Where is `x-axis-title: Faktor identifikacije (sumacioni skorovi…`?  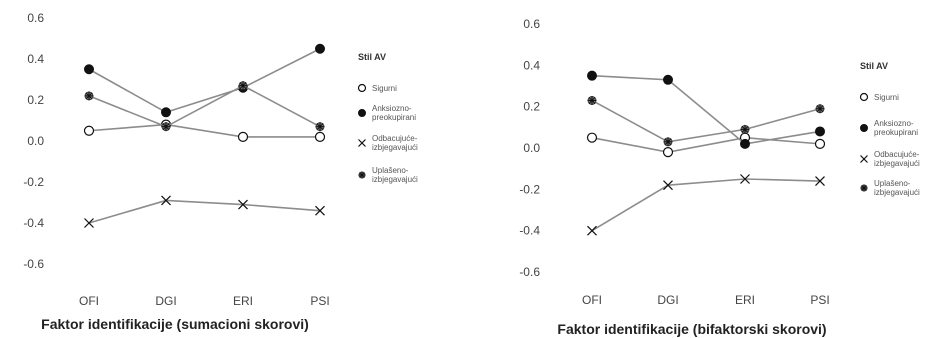
x-axis-title: Faktor identifikacije (sumacioni skorovi… is located at coordinates (175, 324).